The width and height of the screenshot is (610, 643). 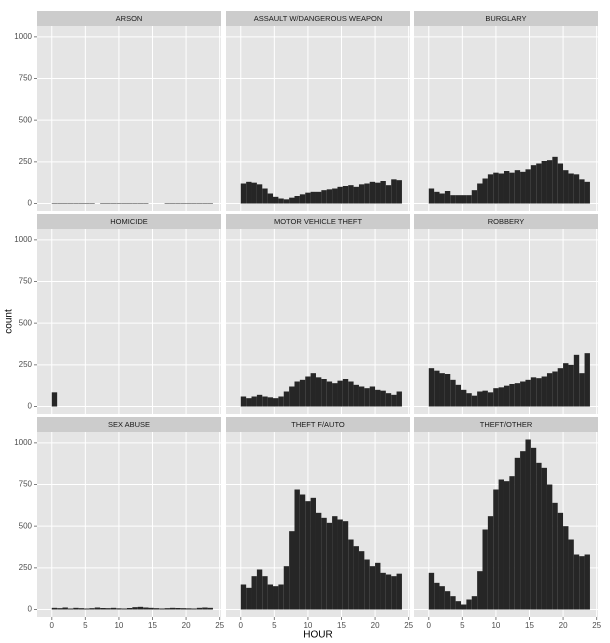 I want to click on y-tick-label: 750, so click(x=26, y=484).